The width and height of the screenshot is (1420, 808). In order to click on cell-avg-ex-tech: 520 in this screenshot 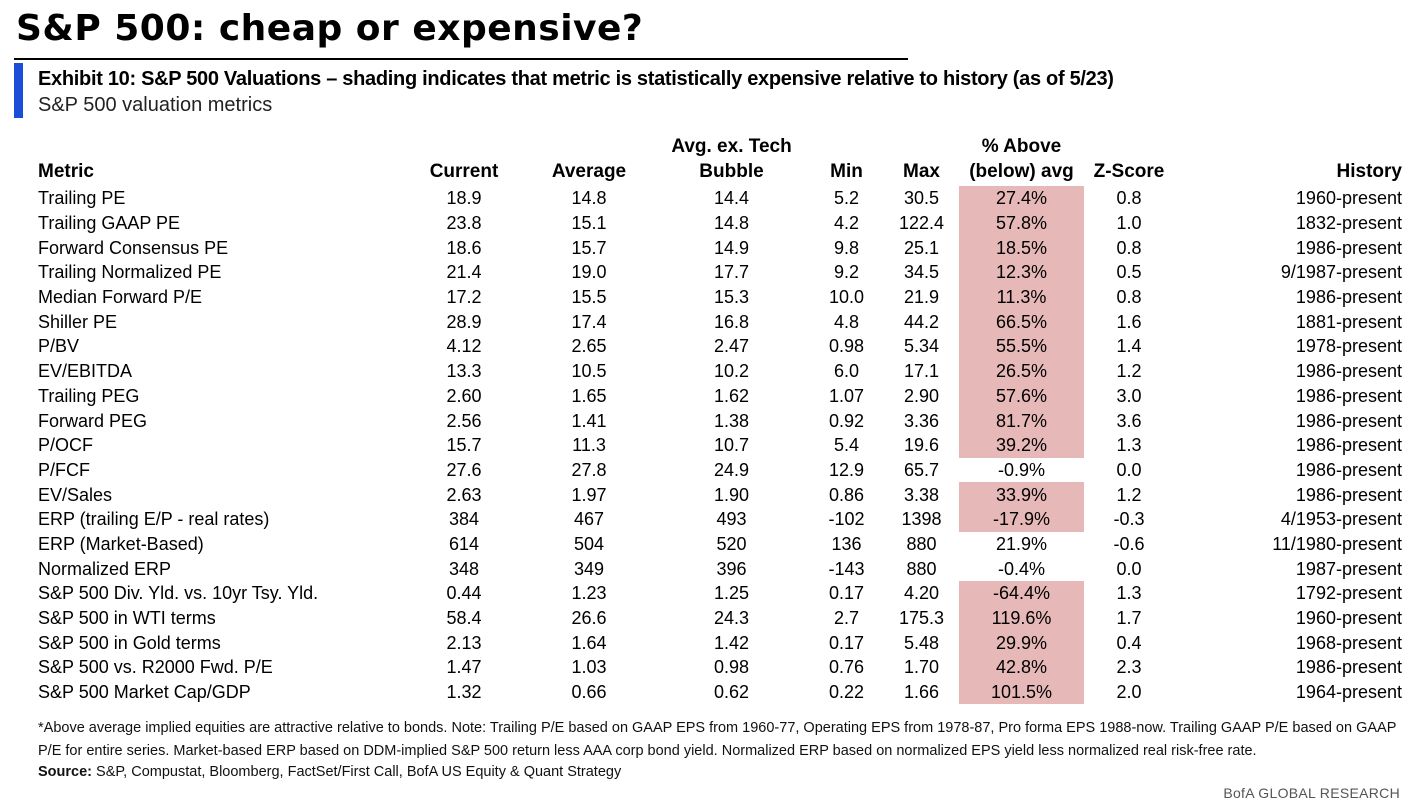, I will do `click(731, 543)`.